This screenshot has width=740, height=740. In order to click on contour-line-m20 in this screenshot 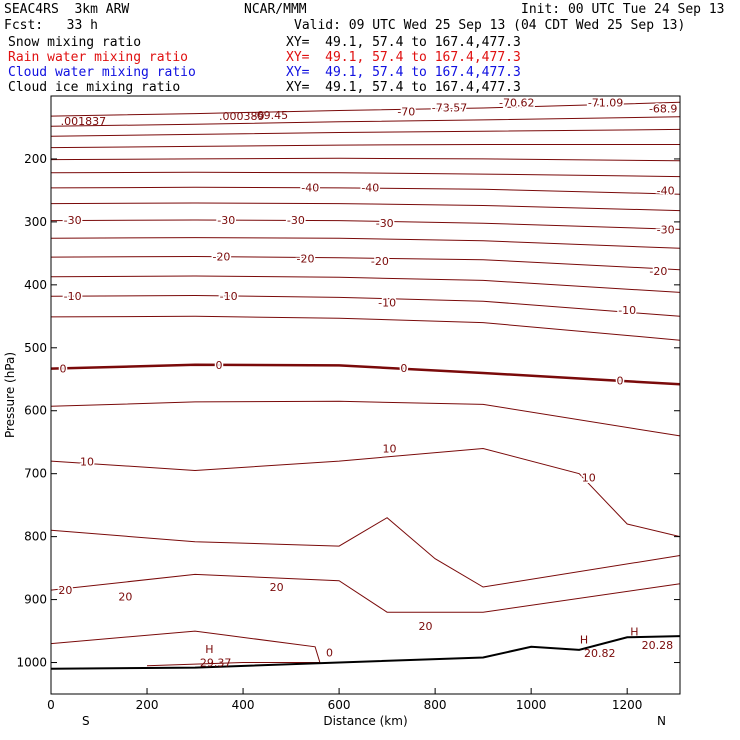, I will do `click(365, 263)`.